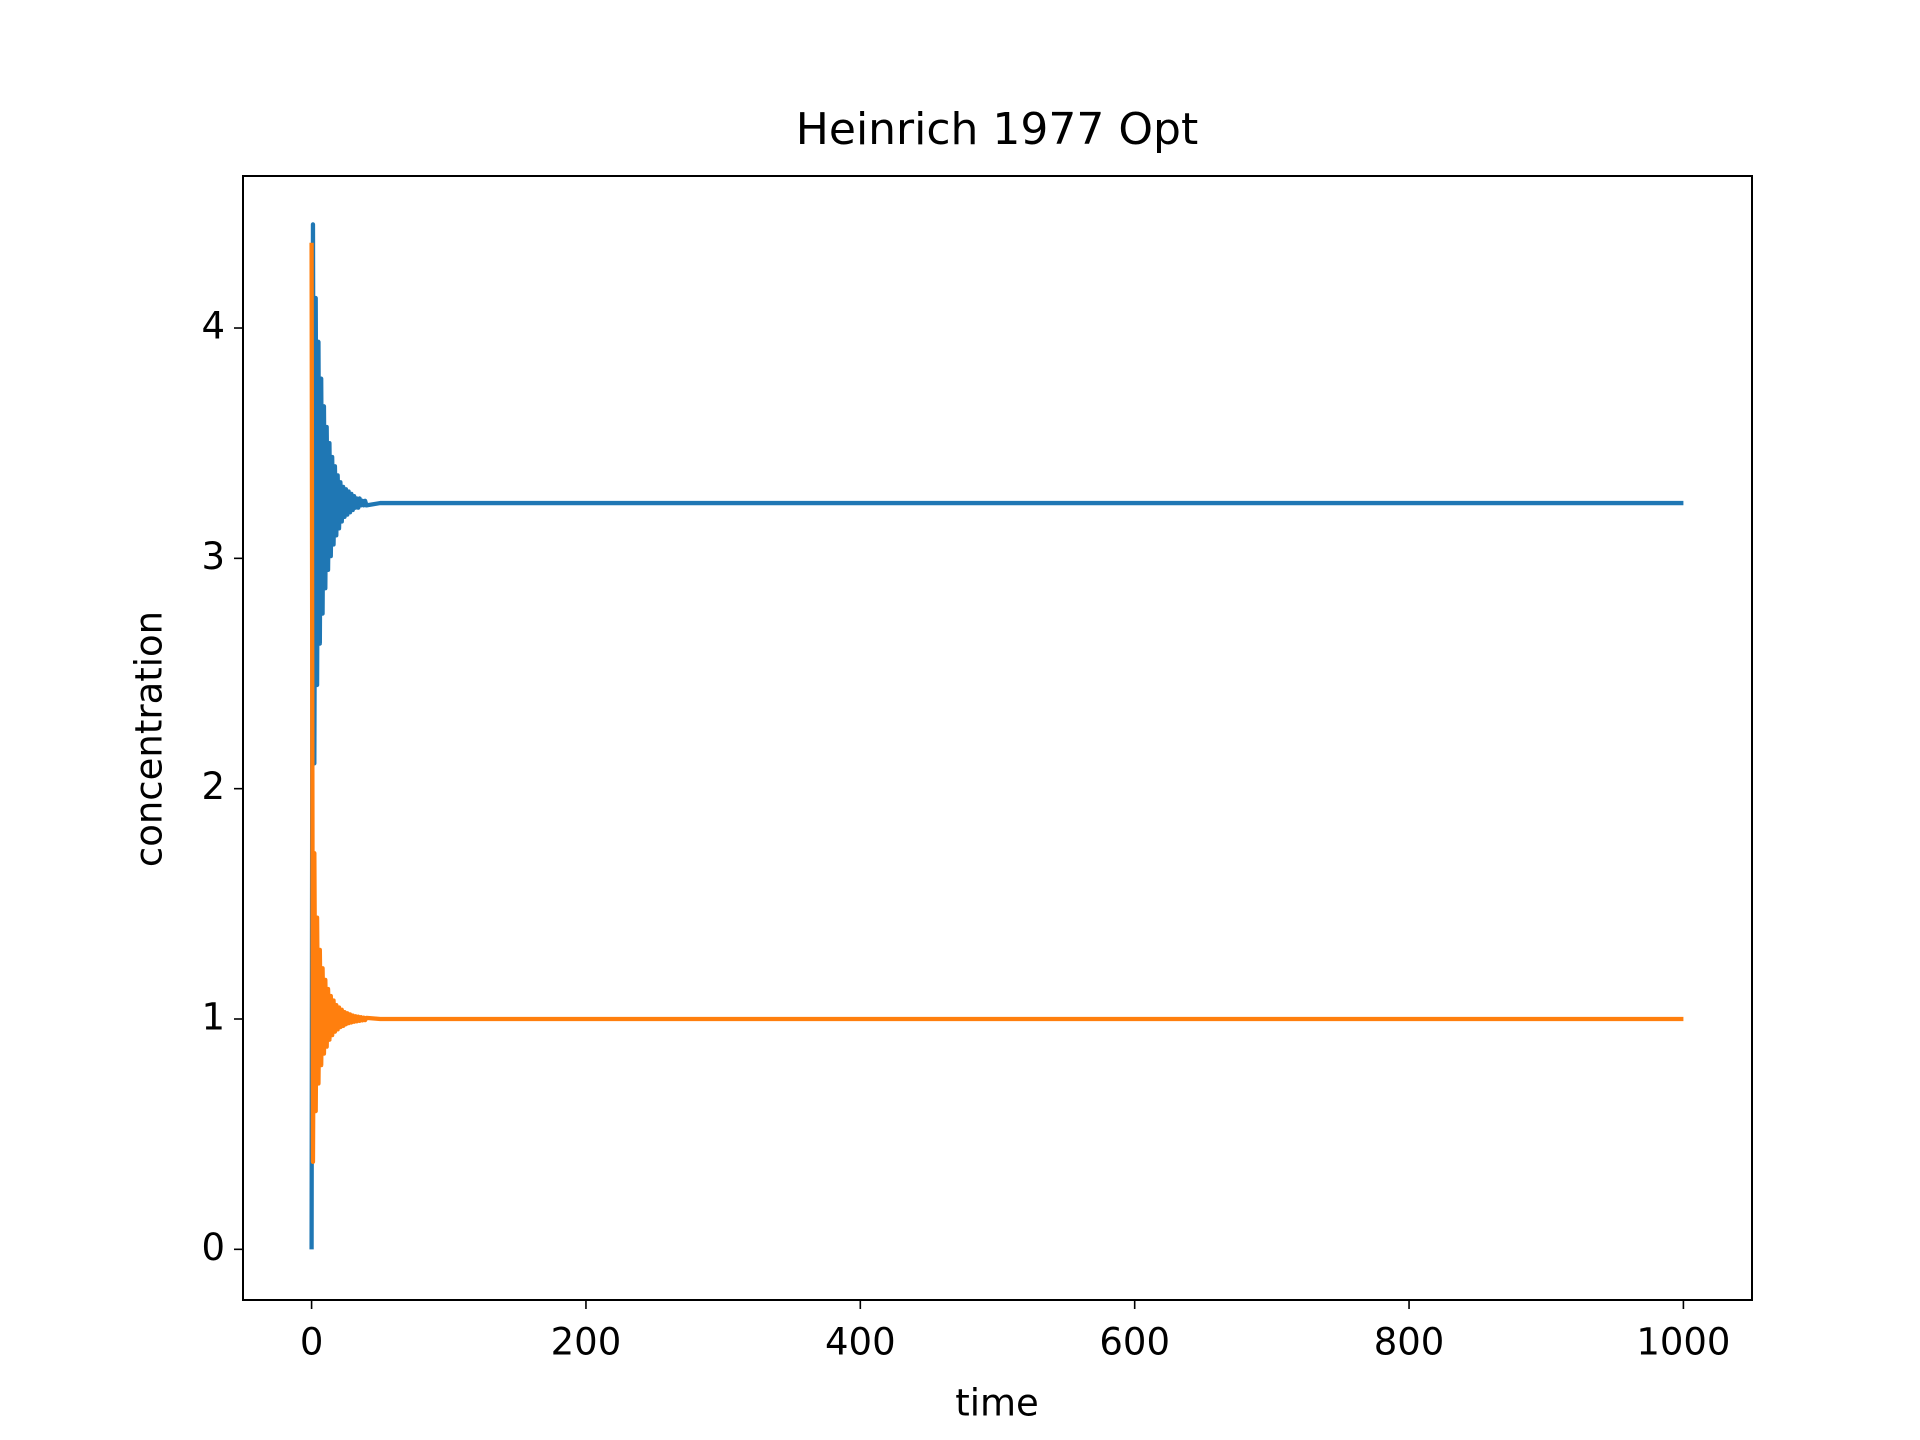 The width and height of the screenshot is (1920, 1440). Describe the element at coordinates (213, 1247) in the screenshot. I see `y-tick-label: 0` at that location.